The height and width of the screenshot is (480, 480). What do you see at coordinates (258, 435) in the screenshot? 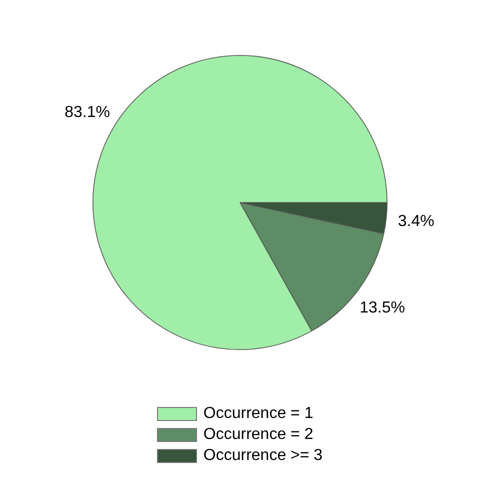
I see `legend-label: Occurrence = 2` at bounding box center [258, 435].